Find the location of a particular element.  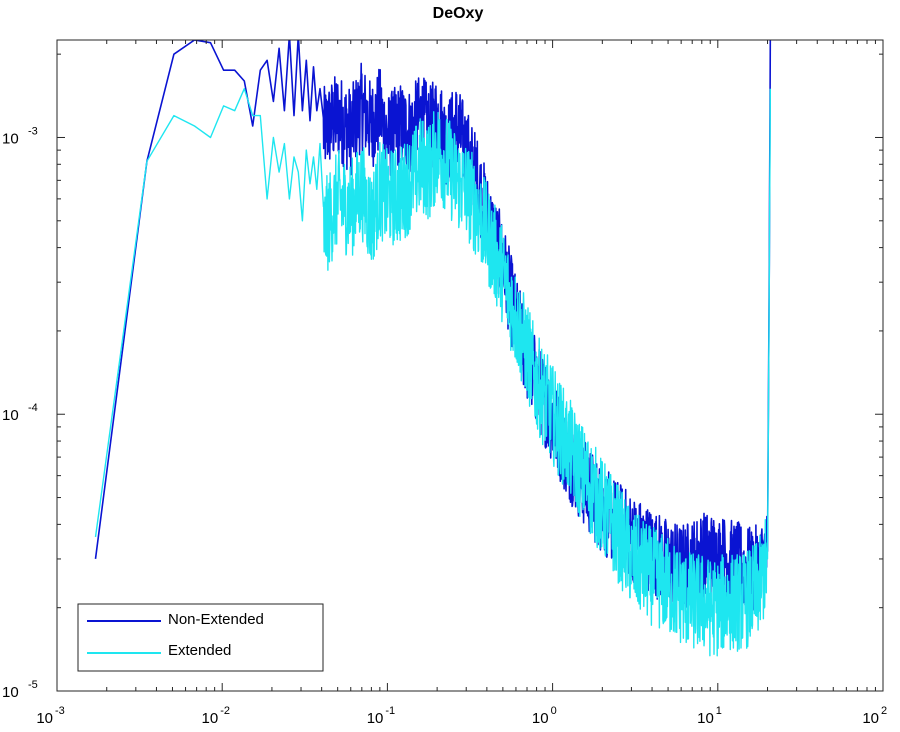

chart-title: DeOxy is located at coordinates (458, 13).